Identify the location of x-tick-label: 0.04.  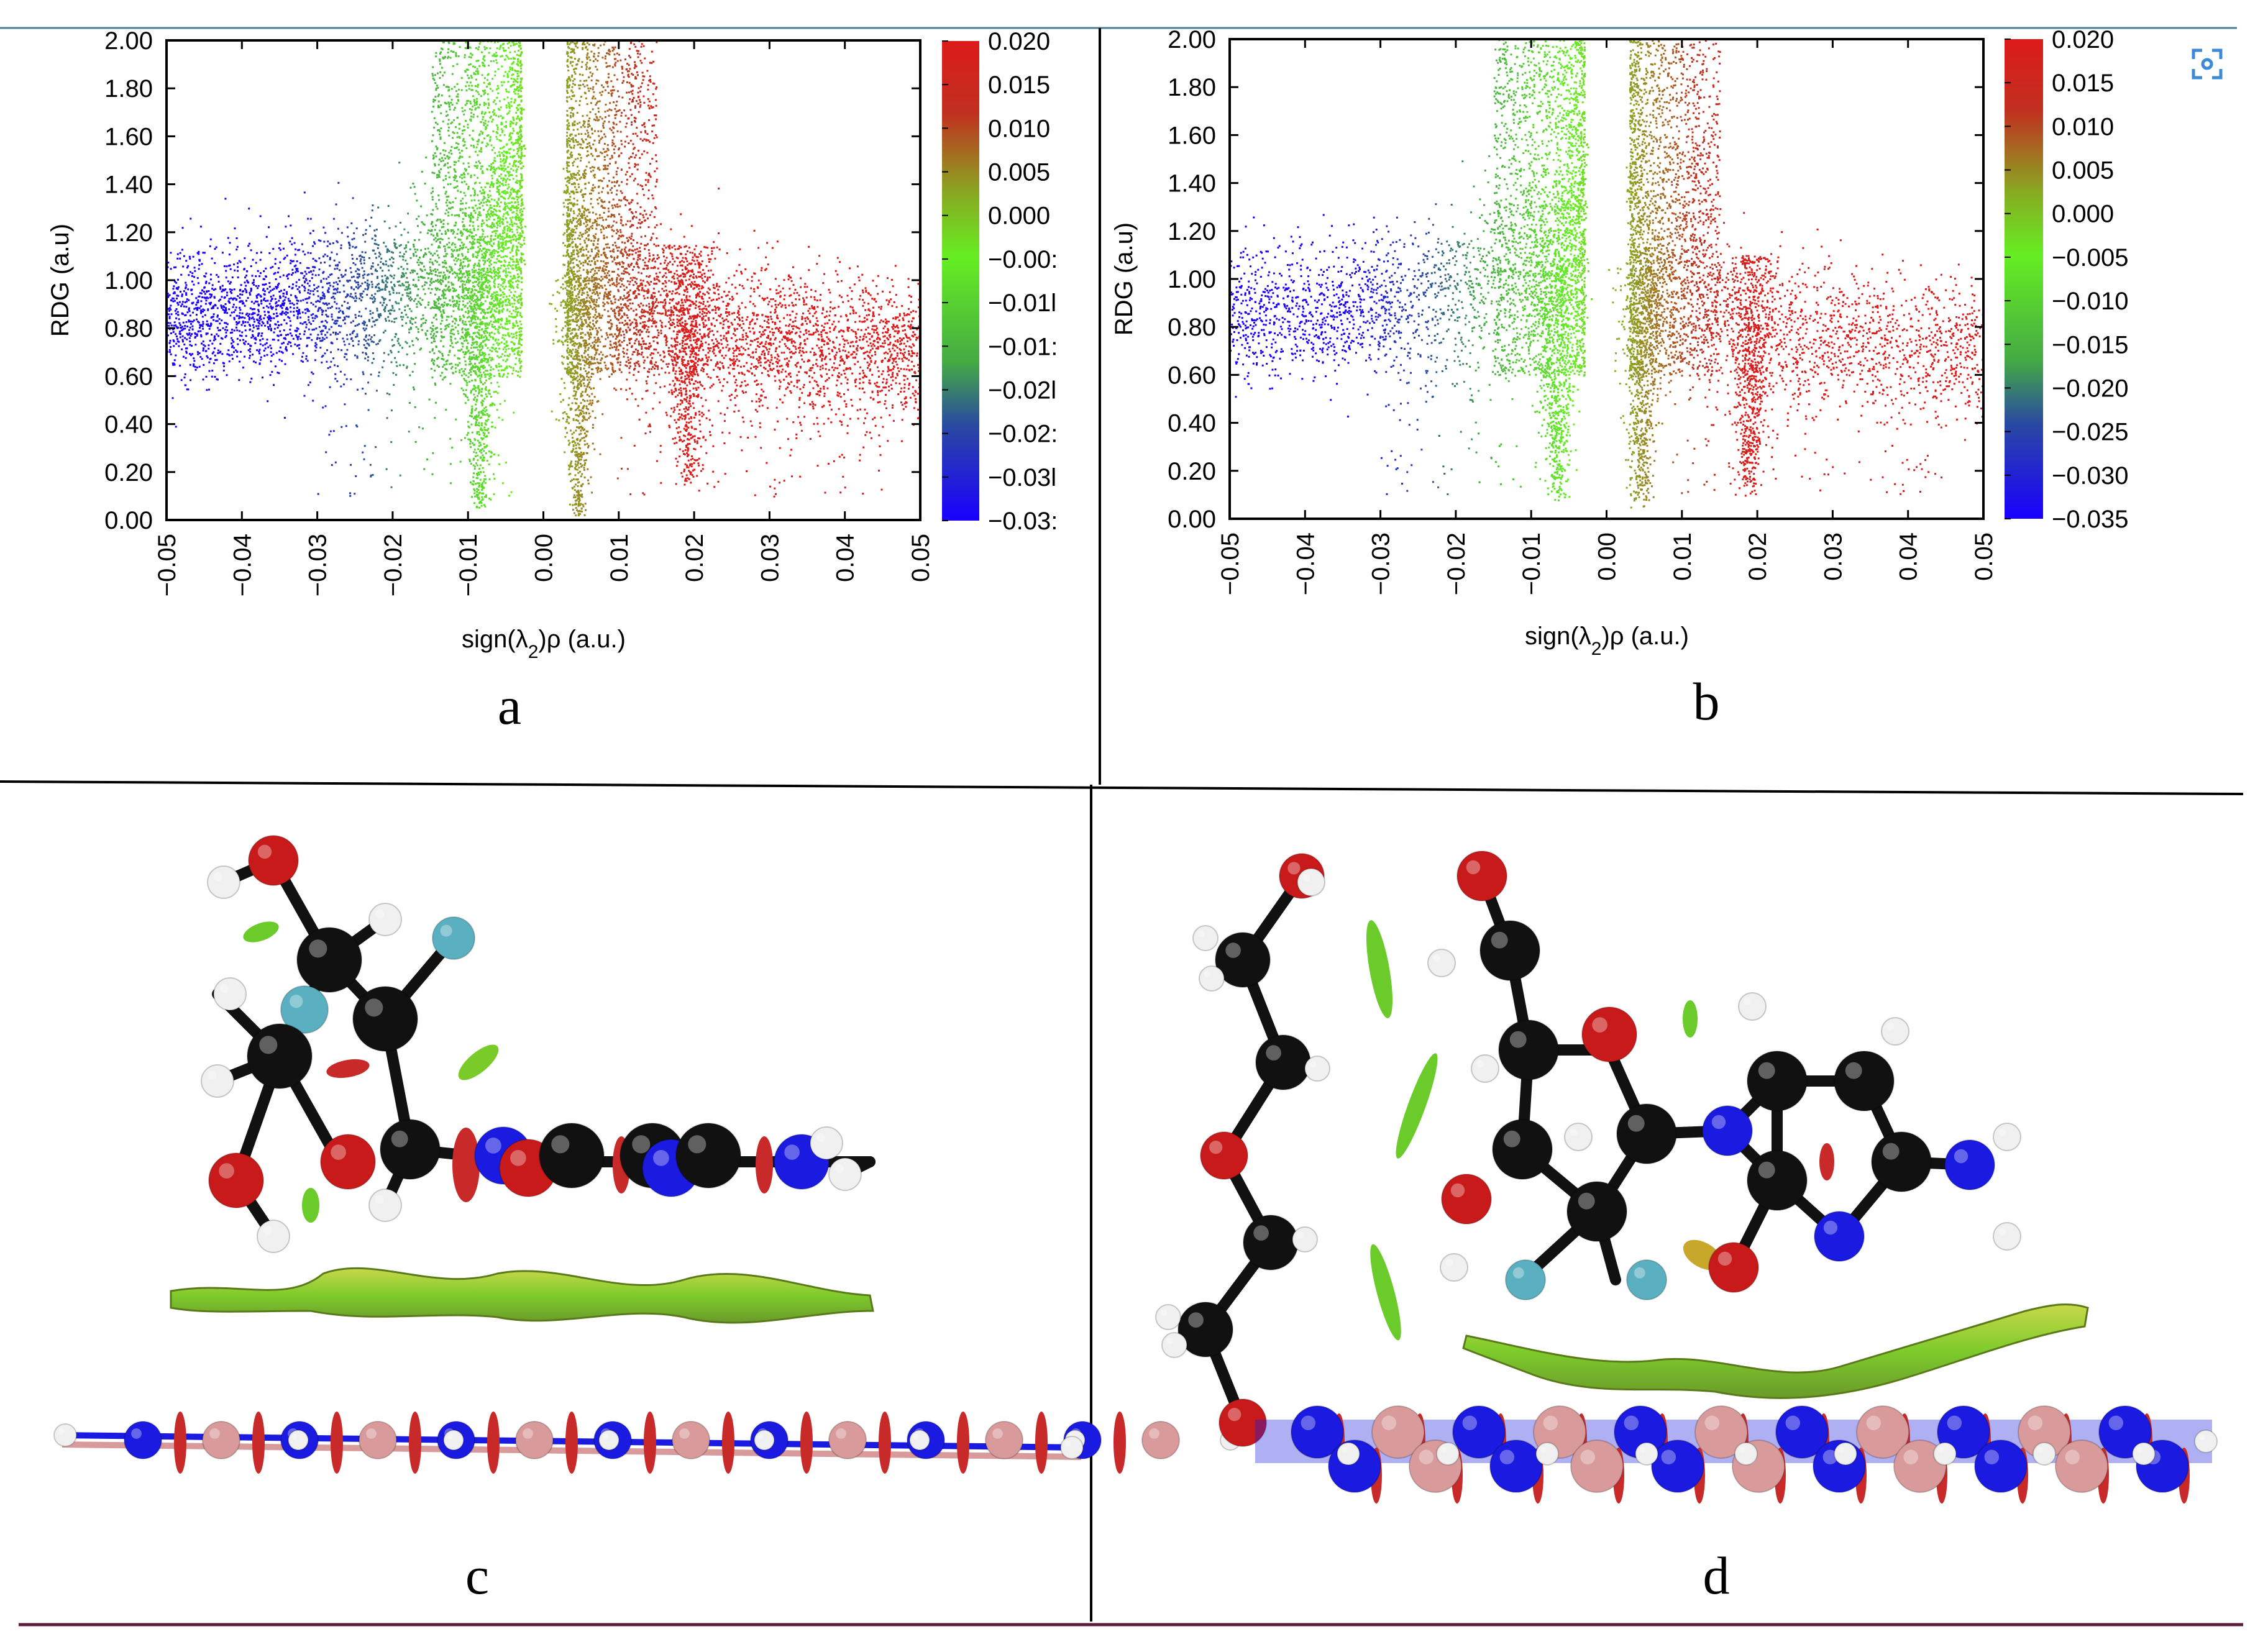
(1909, 556).